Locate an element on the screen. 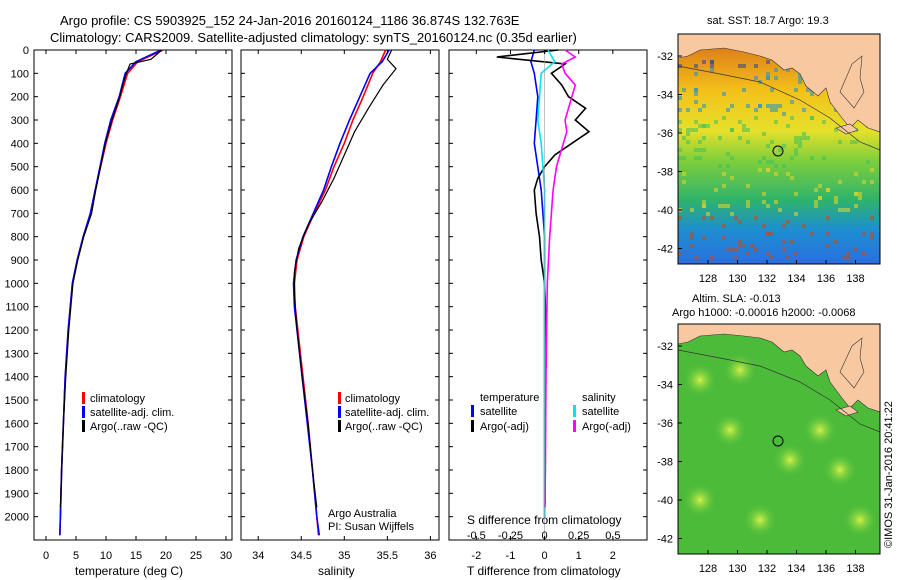  land-peninsula is located at coordinates (852, 82).